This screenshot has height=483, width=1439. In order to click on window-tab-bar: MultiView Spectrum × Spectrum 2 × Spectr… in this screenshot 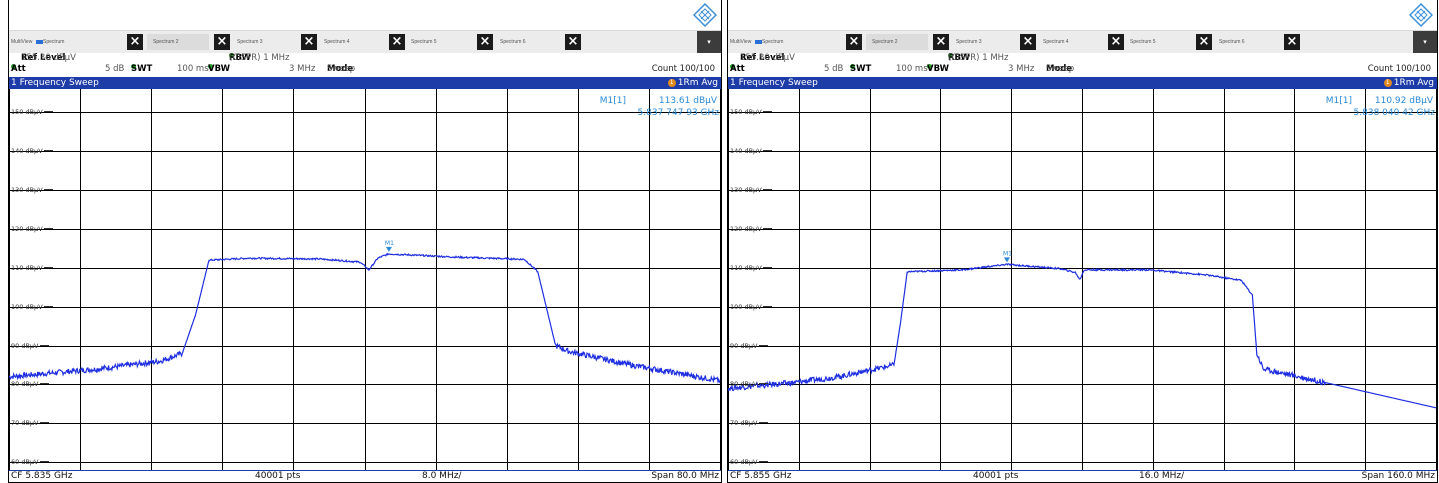, I will do `click(1082, 41)`.